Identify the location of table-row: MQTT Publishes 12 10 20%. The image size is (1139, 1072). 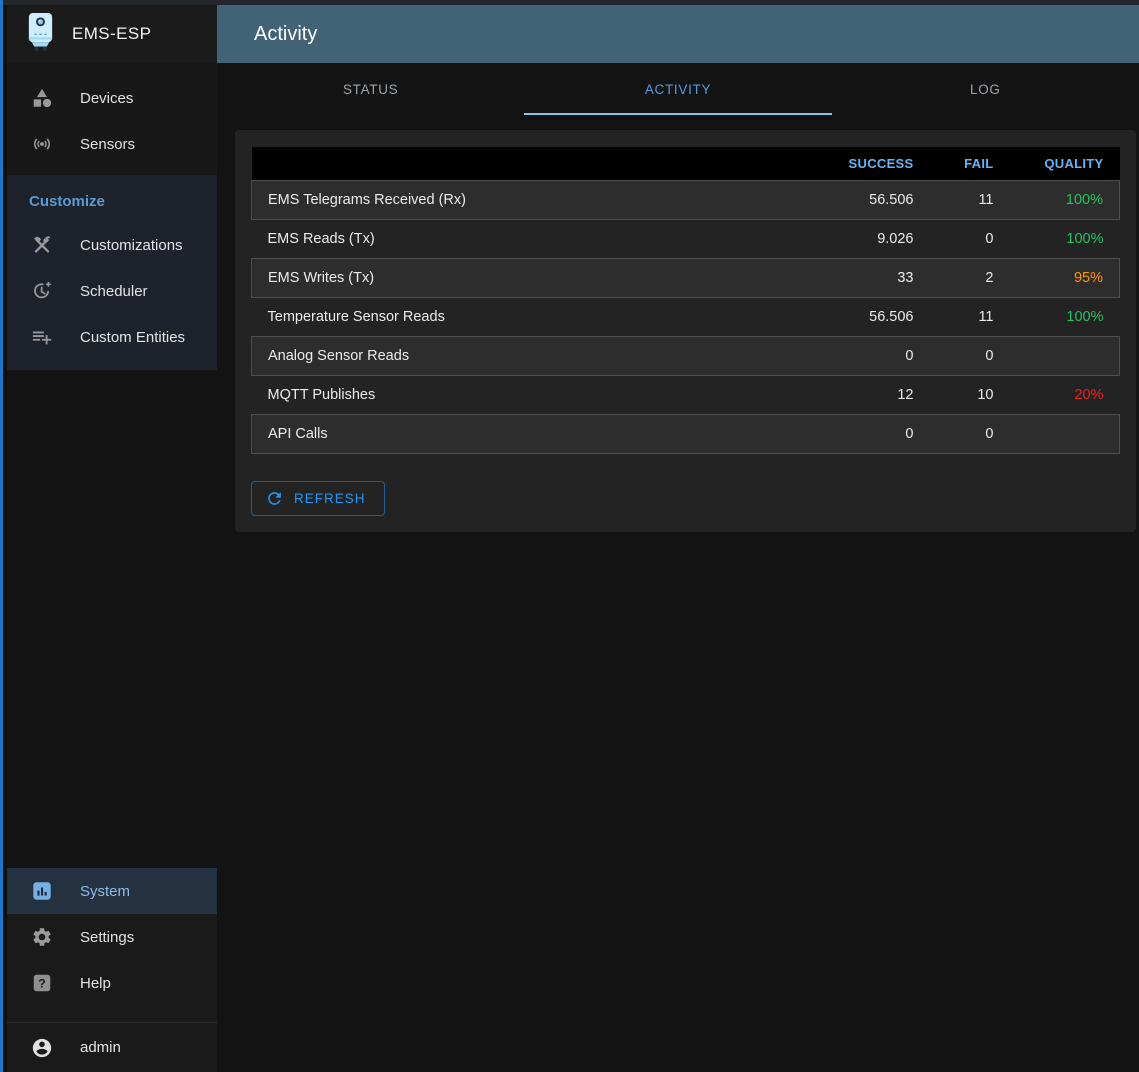
(685, 394).